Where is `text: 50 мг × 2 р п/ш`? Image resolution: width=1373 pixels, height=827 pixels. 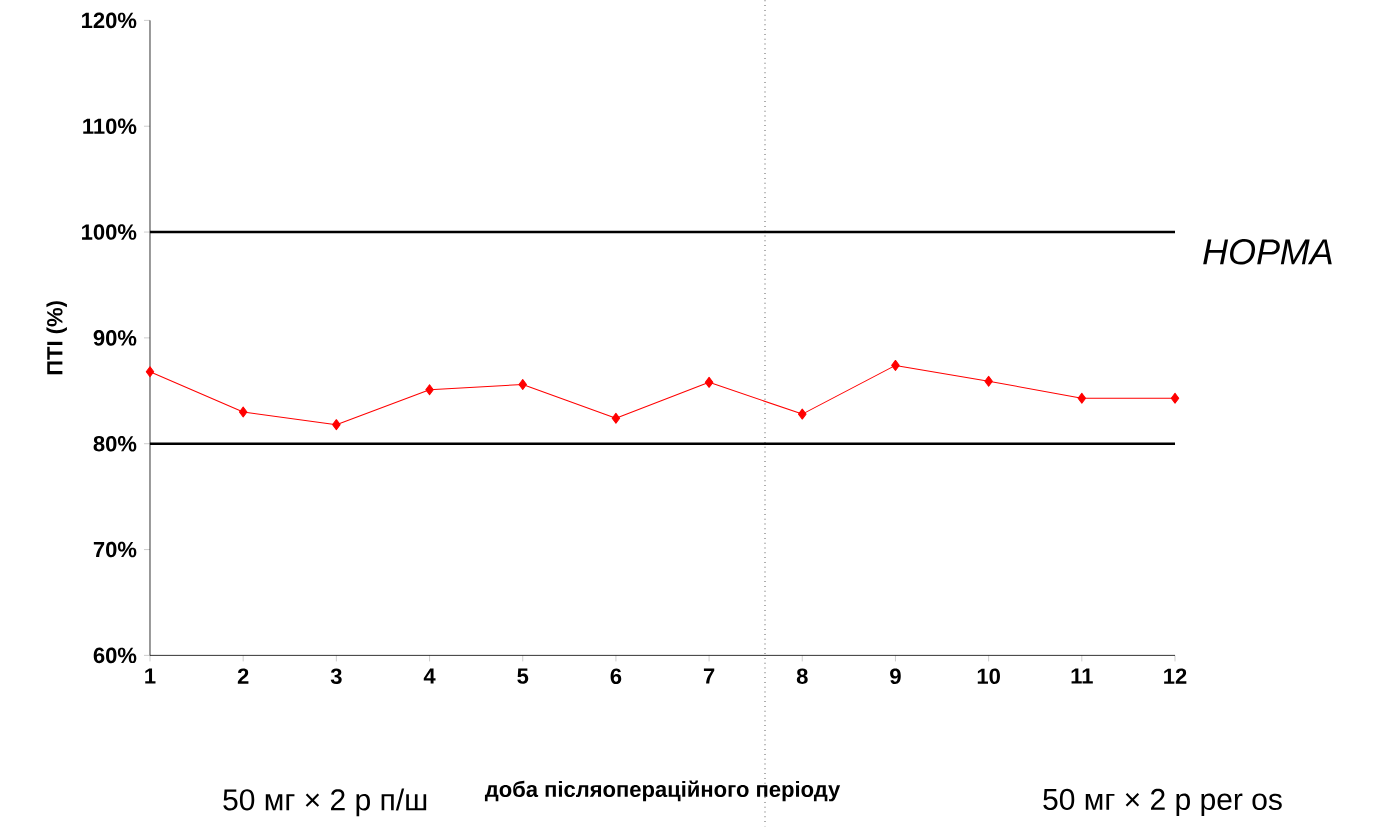
text: 50 мг × 2 р п/ш is located at coordinates (325, 802).